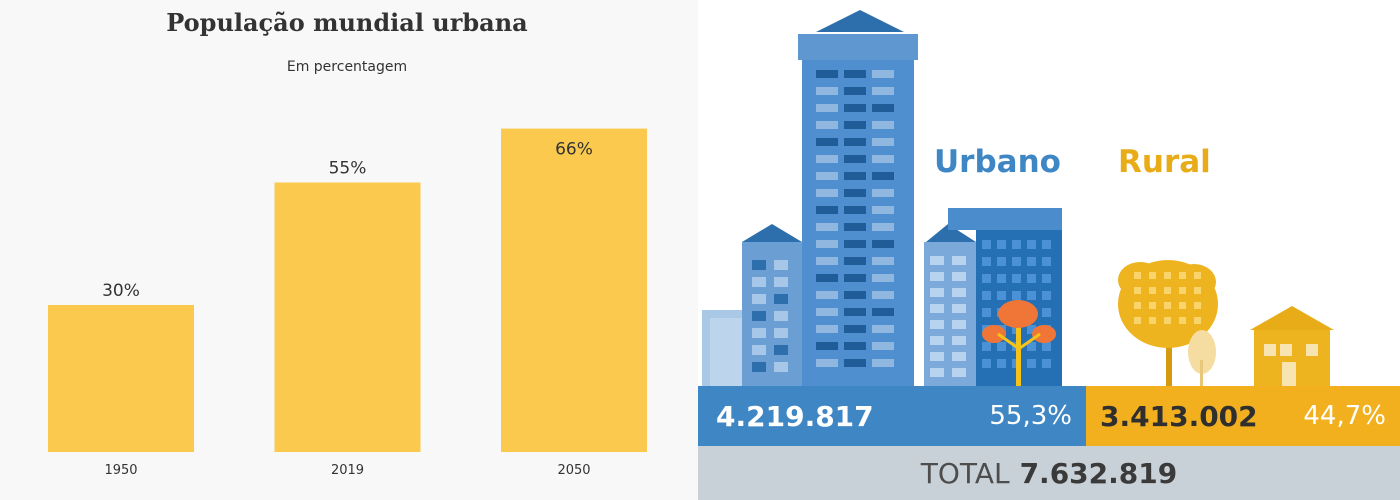 Image resolution: width=1400 pixels, height=500 pixels. I want to click on rural-band: 3.413.002 44,7%, so click(1243, 416).